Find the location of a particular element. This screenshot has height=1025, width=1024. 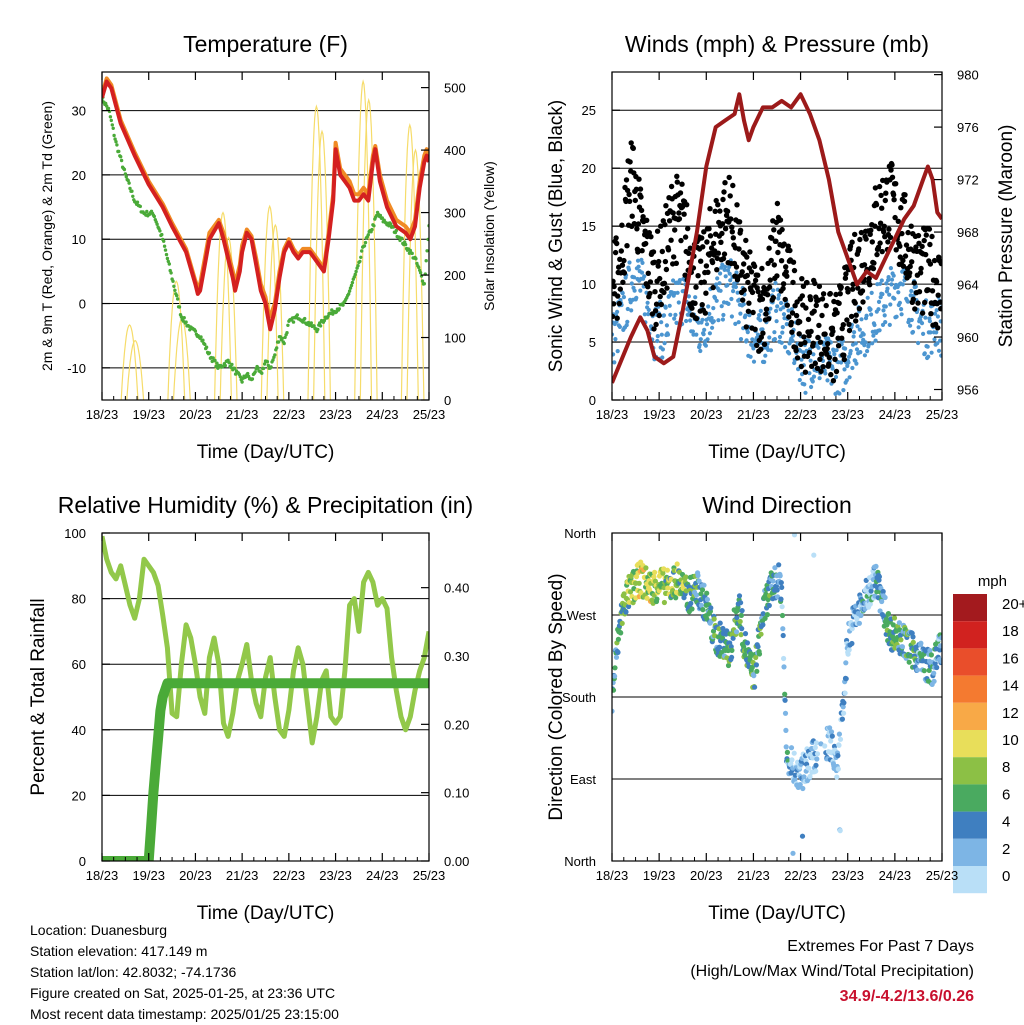

x-tick-label: 18/23 is located at coordinates (102, 875).